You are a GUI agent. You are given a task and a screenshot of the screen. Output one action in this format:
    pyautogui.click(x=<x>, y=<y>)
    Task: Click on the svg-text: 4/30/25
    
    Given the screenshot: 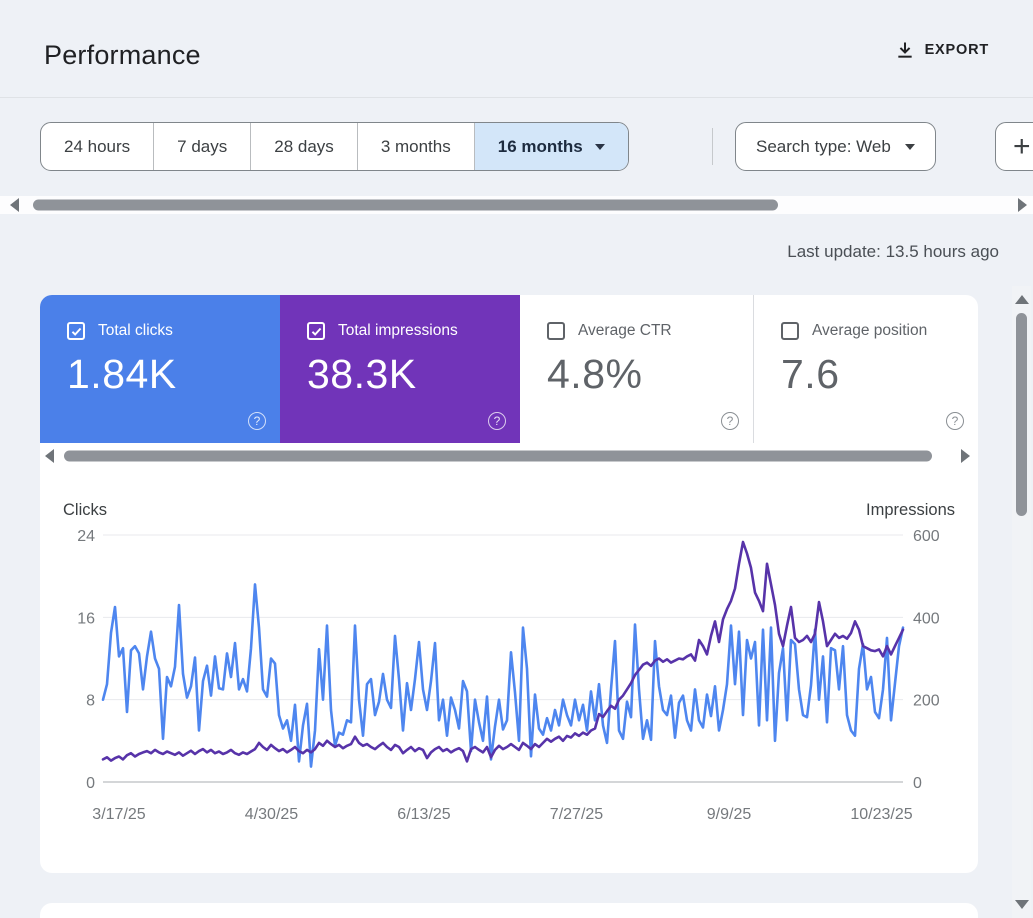 What is the action you would take?
    pyautogui.click(x=271, y=814)
    